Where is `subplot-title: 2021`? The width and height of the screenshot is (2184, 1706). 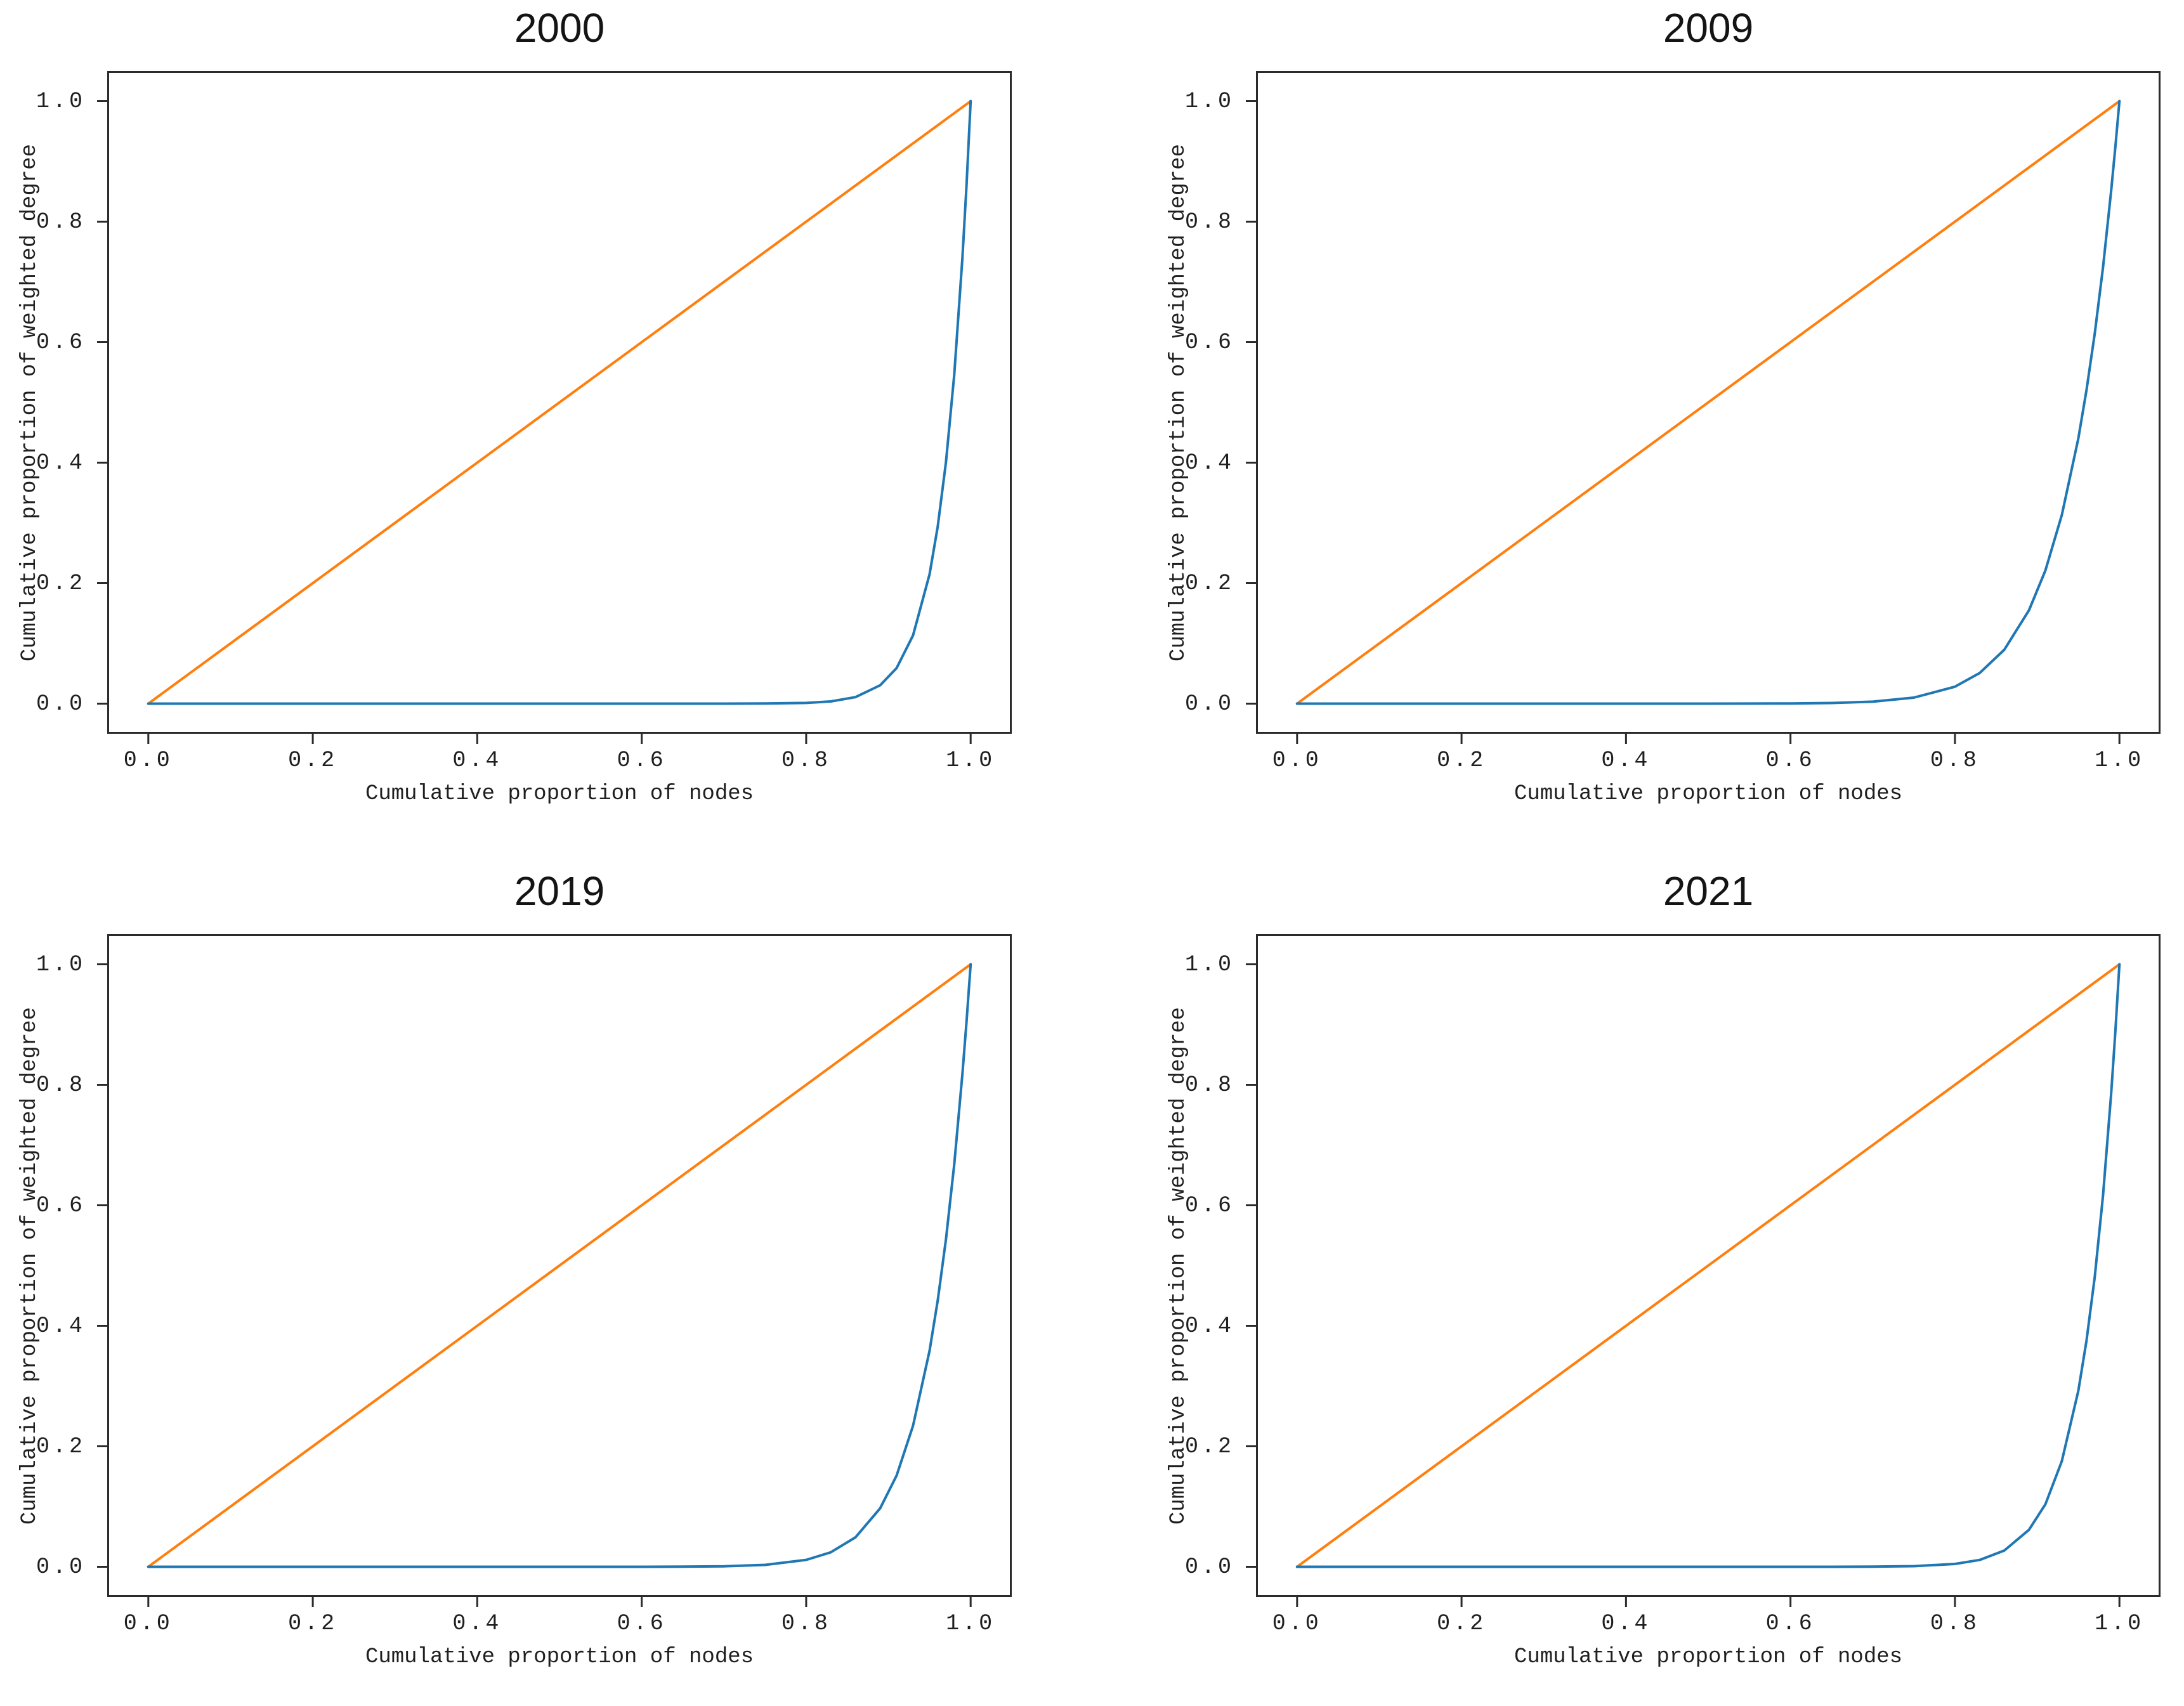 subplot-title: 2021 is located at coordinates (1708, 891).